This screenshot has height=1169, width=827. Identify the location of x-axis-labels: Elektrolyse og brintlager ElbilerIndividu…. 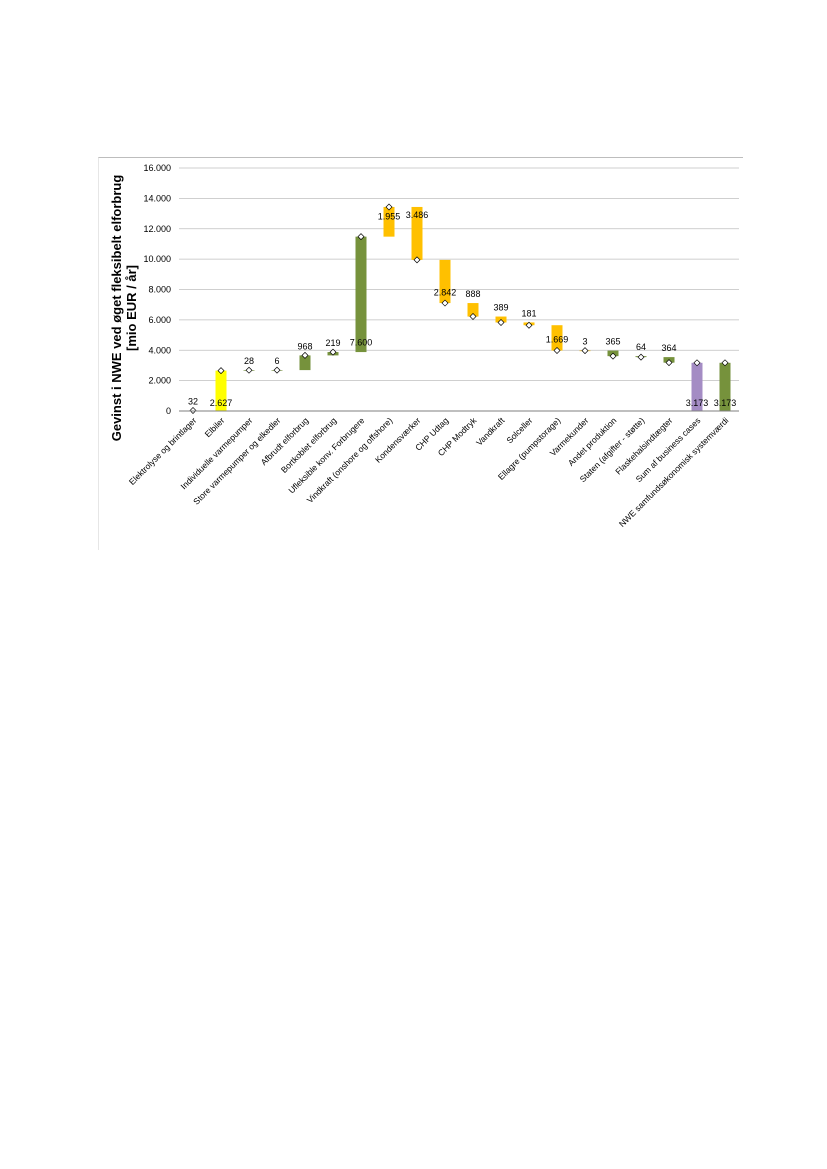
(429, 472).